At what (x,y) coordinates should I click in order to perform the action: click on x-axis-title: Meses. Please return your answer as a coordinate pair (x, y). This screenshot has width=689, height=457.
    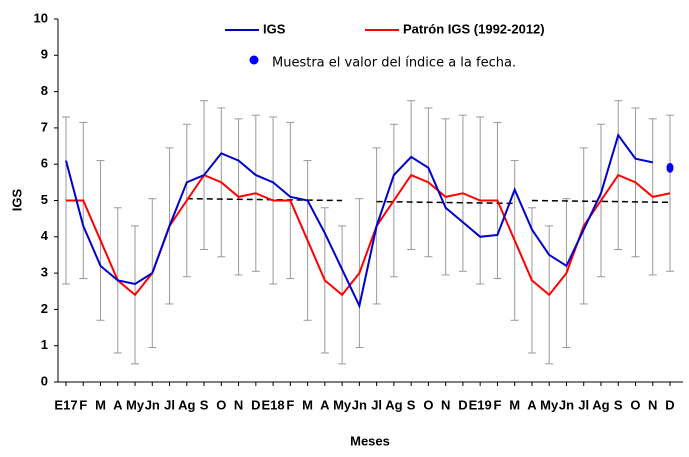
    Looking at the image, I should click on (370, 440).